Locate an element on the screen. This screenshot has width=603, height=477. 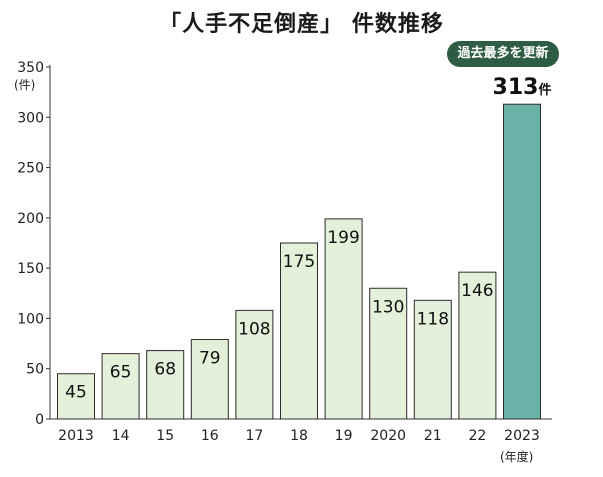
y-axis-unit-label: (件) is located at coordinates (25, 85).